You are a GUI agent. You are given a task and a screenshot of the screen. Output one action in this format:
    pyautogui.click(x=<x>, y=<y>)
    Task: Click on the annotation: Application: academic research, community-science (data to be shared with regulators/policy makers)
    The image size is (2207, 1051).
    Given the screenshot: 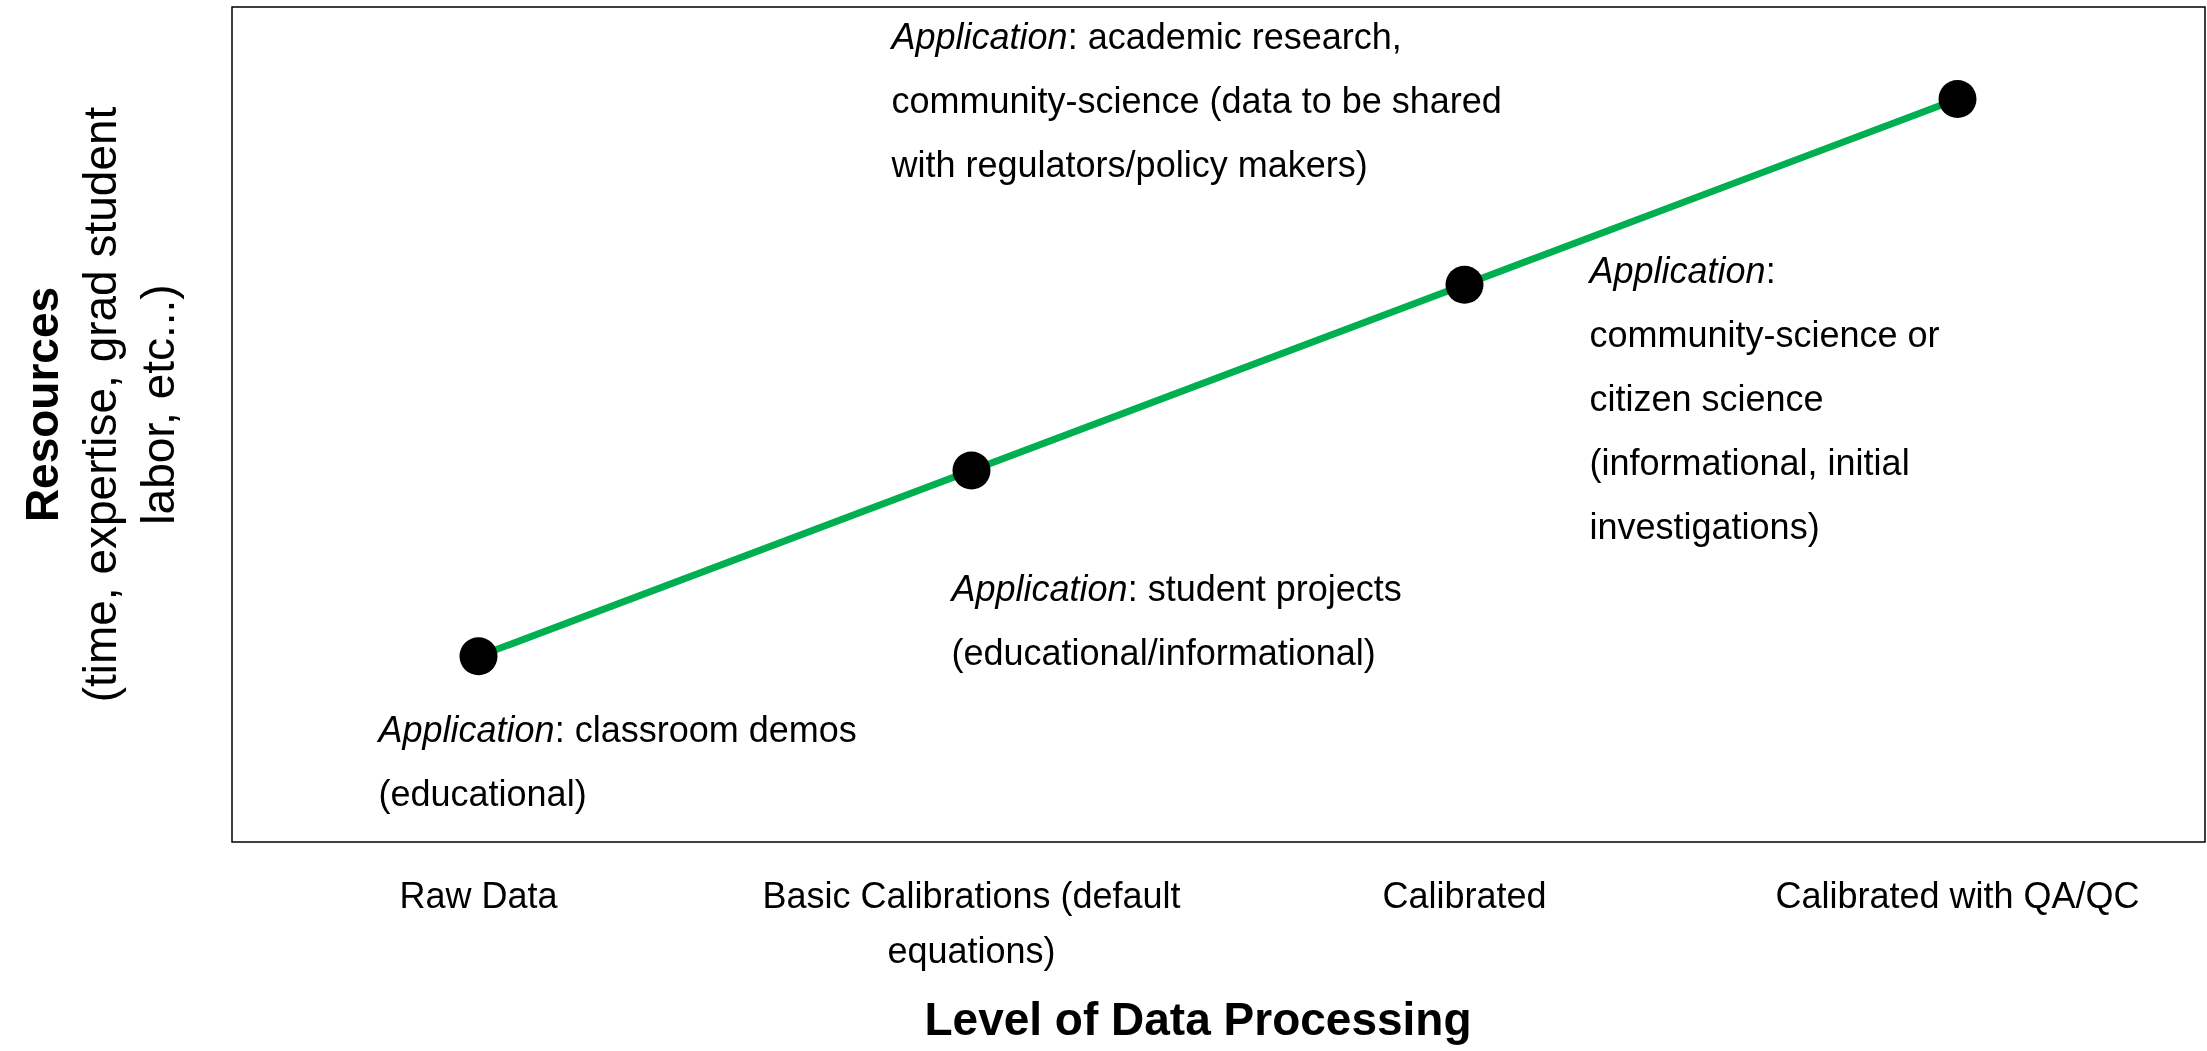 What is the action you would take?
    pyautogui.click(x=1195, y=100)
    